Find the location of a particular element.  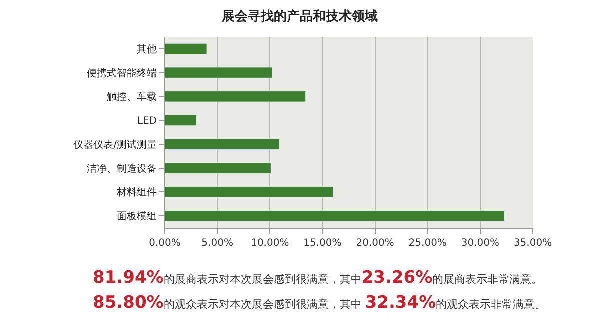

y-tick-label: 其他 is located at coordinates (147, 49).